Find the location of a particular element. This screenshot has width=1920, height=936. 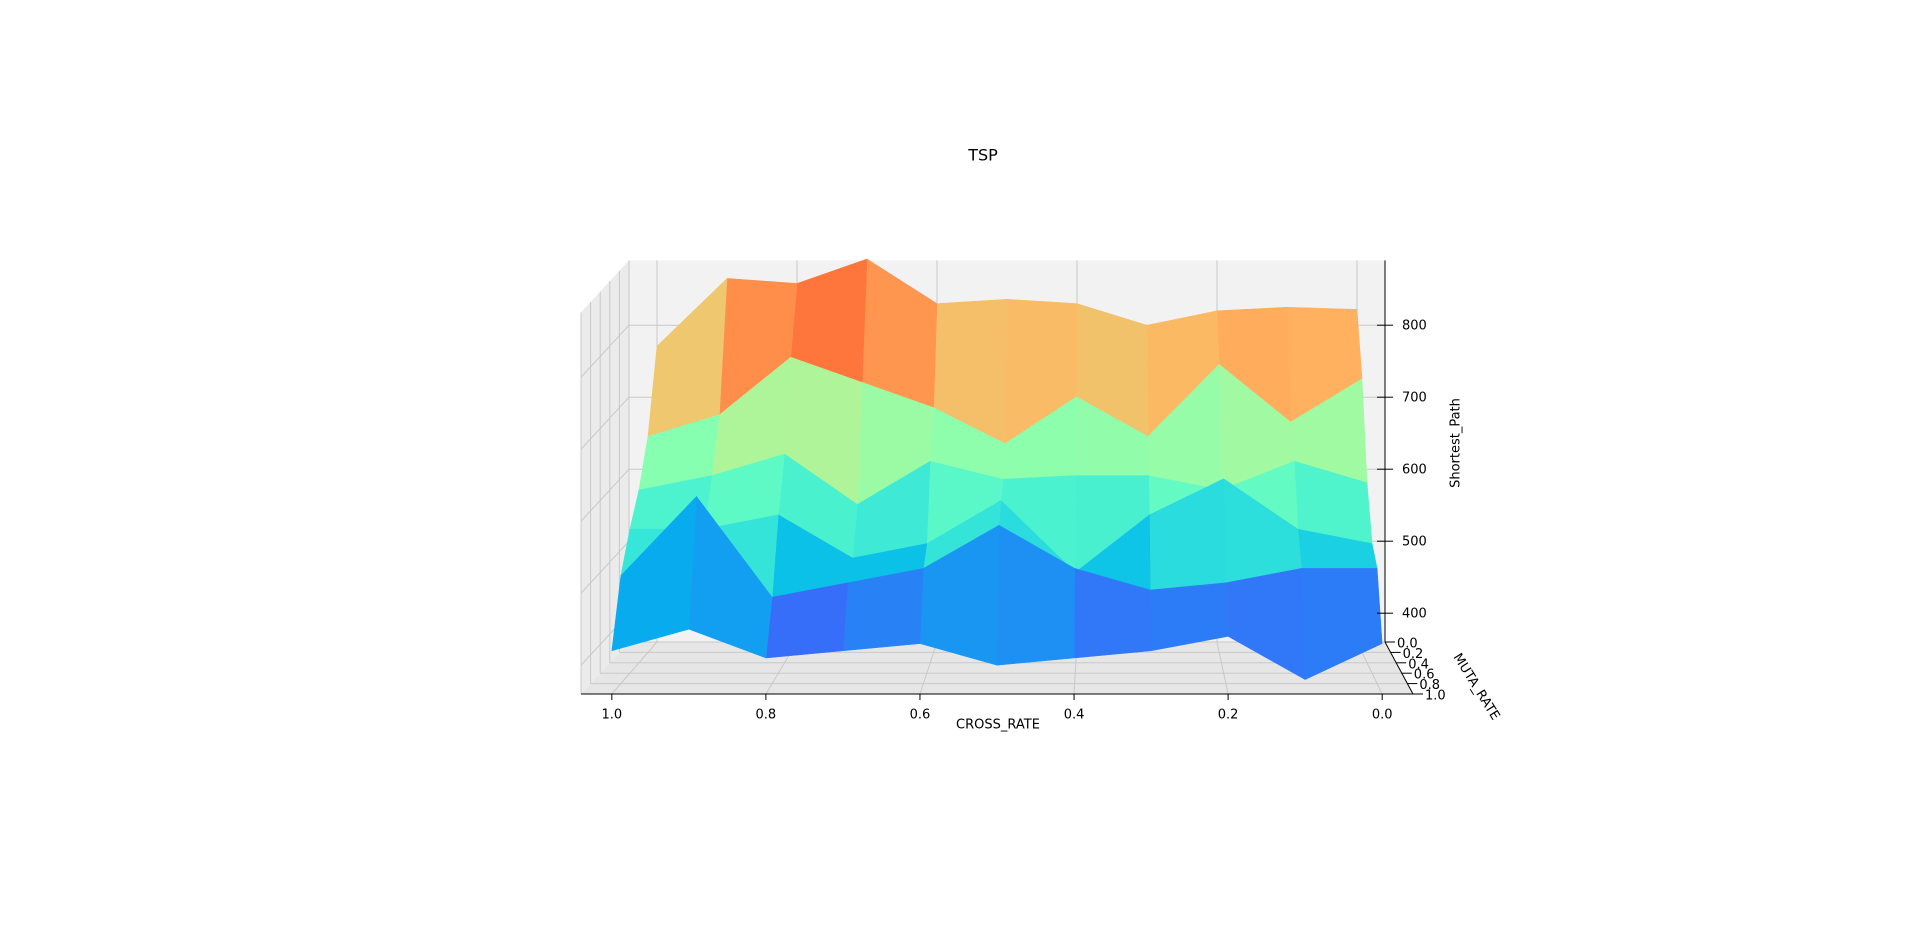

x-tick-label: 0.4 is located at coordinates (1074, 715).